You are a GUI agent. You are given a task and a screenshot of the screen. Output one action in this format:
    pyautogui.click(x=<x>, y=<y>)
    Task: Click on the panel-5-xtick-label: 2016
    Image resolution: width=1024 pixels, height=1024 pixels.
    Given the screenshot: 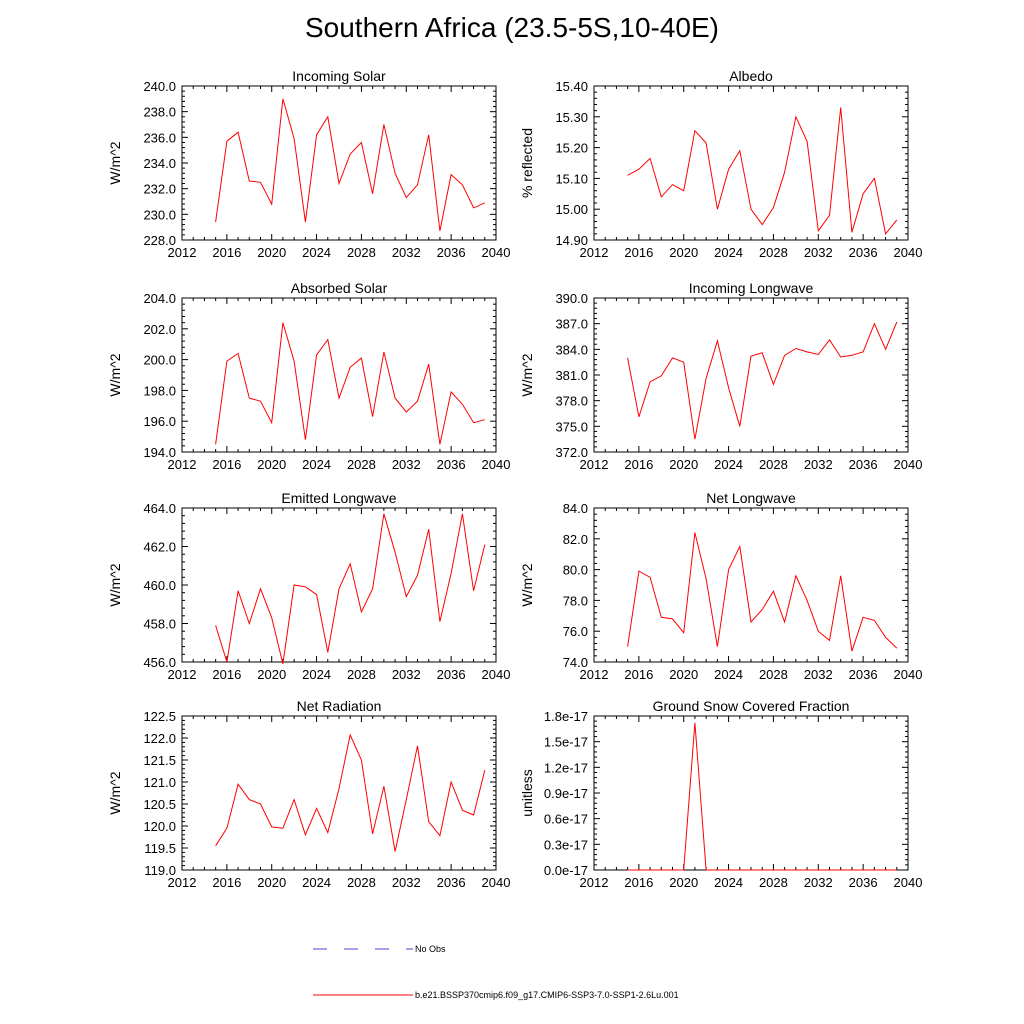 What is the action you would take?
    pyautogui.click(x=226, y=674)
    